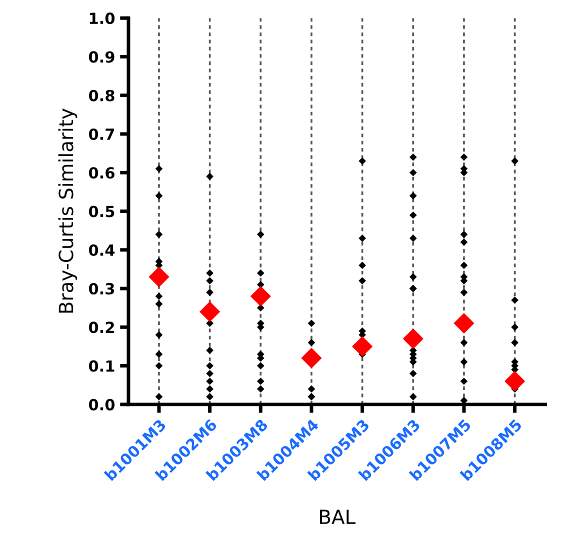 The image size is (571, 548). I want to click on y-tick-label: 0.7, so click(101, 134).